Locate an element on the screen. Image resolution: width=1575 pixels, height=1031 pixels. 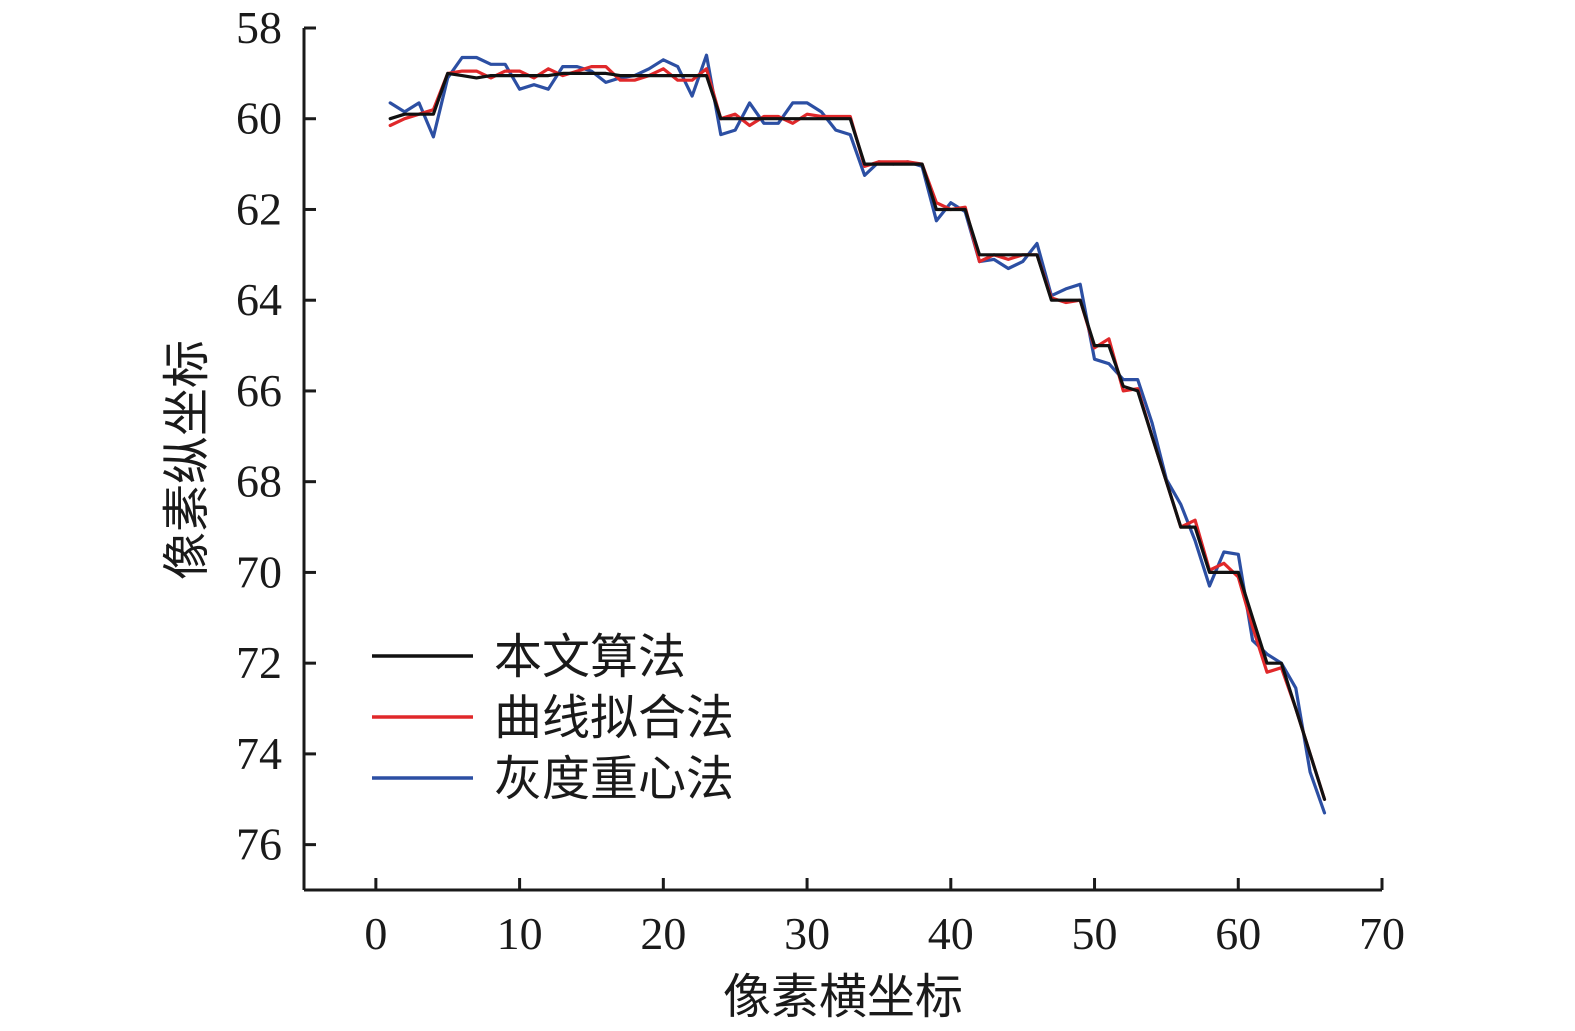
y-tick-label: 74 is located at coordinates (259, 753).